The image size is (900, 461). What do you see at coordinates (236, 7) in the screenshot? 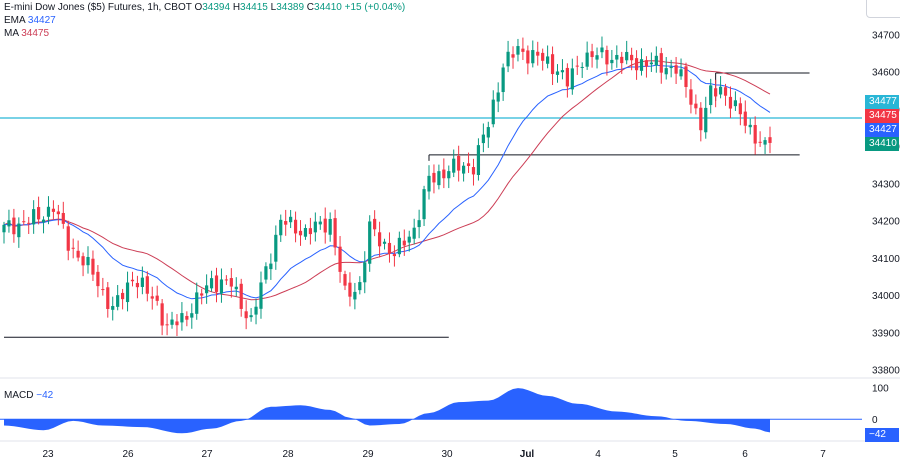
I see `high-label: H` at bounding box center [236, 7].